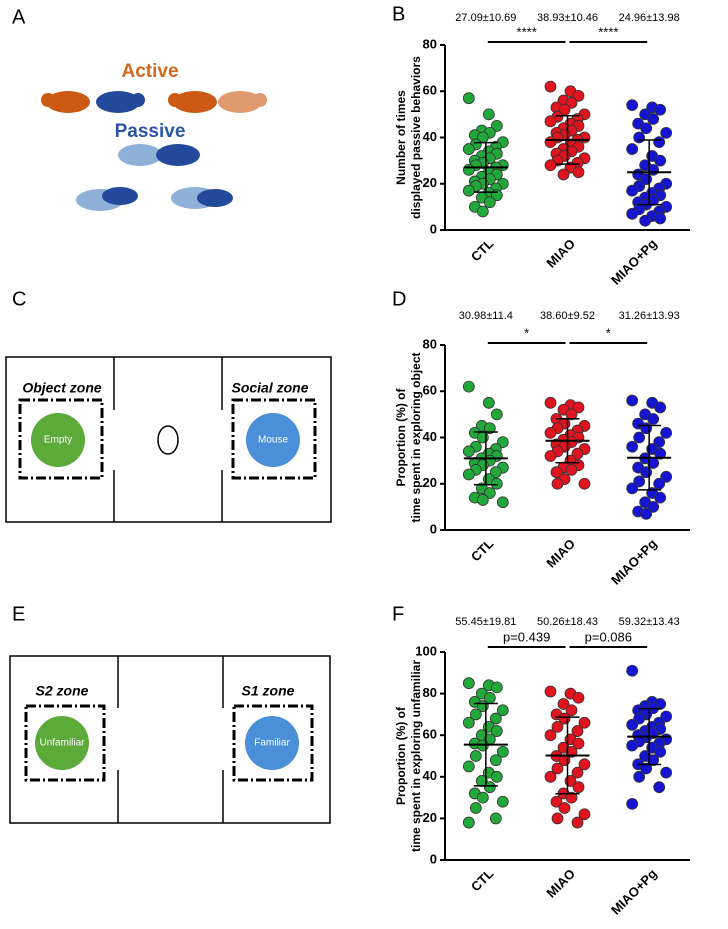  What do you see at coordinates (154, 151) in the screenshot?
I see `mice-illustration` at bounding box center [154, 151].